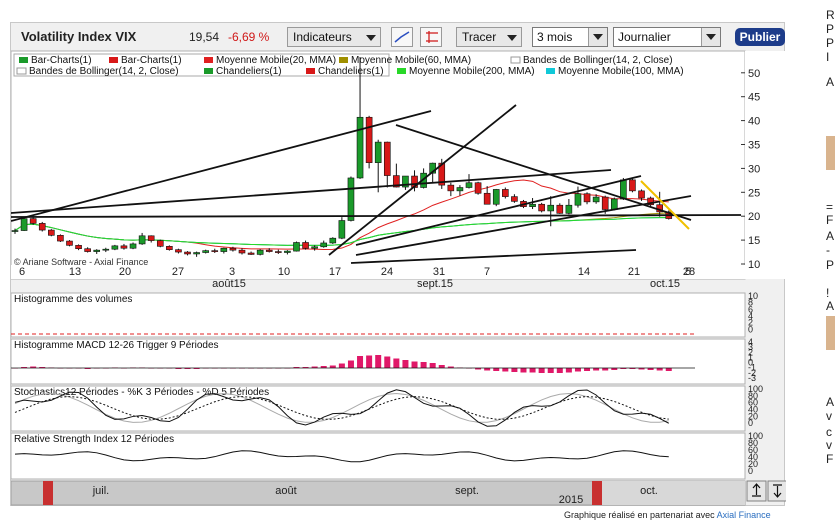 The height and width of the screenshot is (528, 835). What do you see at coordinates (765, 165) in the screenshot?
I see `price-axis` at bounding box center [765, 165].